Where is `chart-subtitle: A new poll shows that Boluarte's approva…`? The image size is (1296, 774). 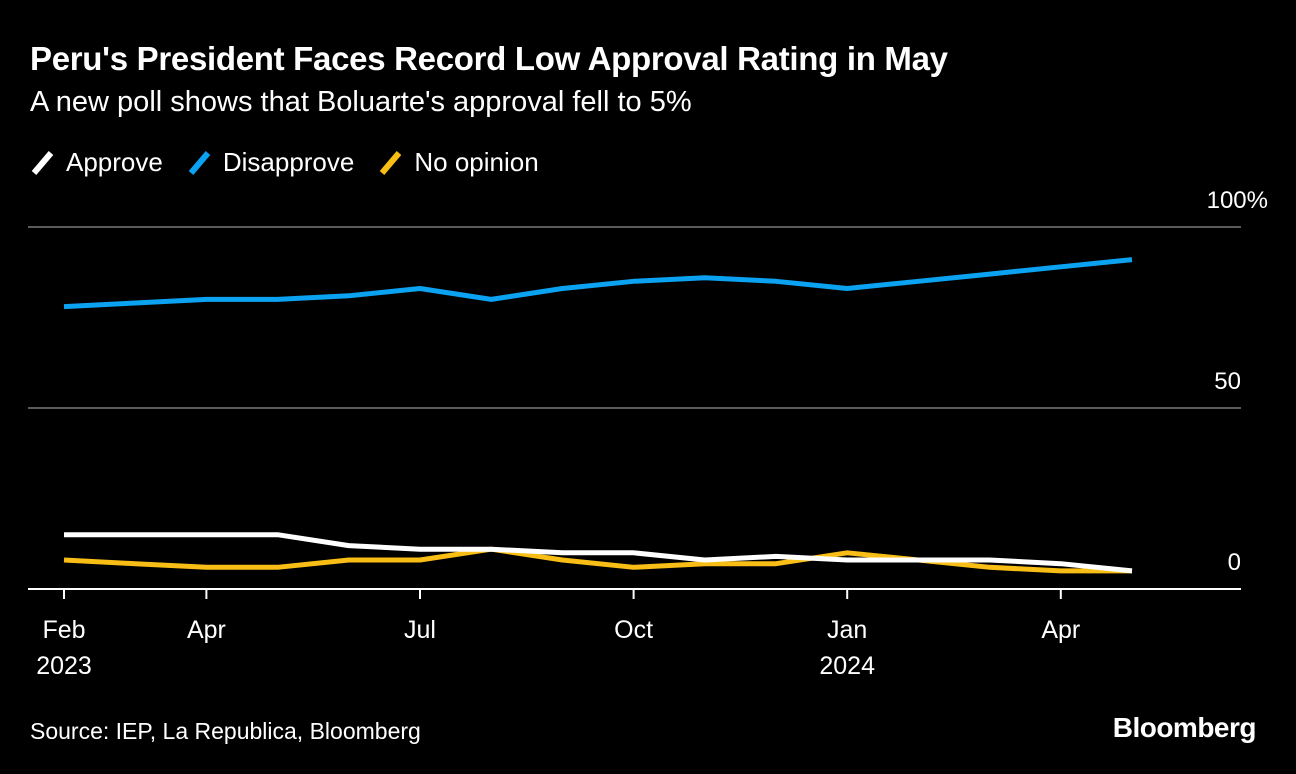 chart-subtitle: A new poll shows that Boluarte's approva… is located at coordinates (361, 102).